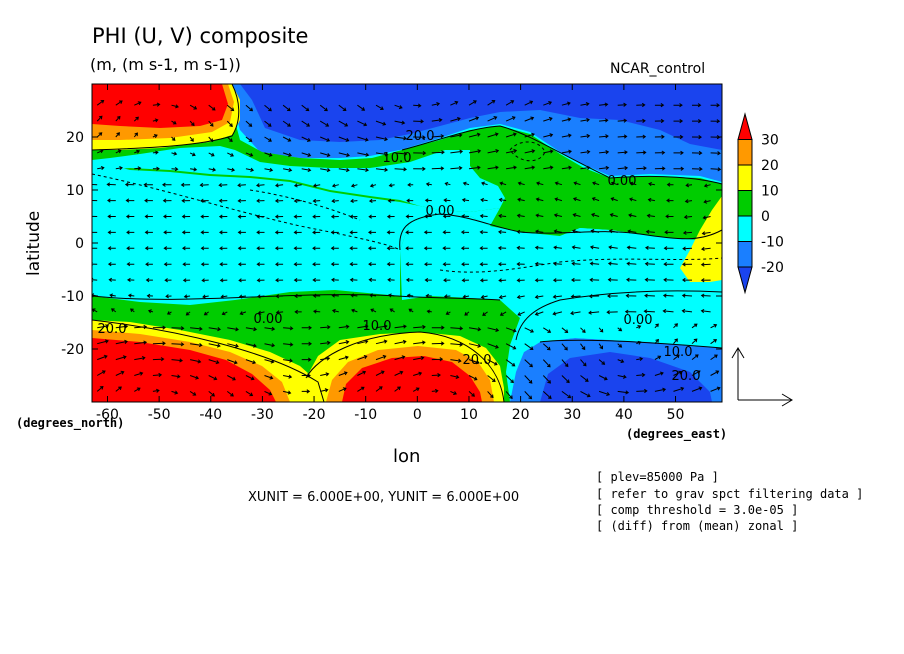  I want to click on x-tick-label: -20, so click(314, 415).